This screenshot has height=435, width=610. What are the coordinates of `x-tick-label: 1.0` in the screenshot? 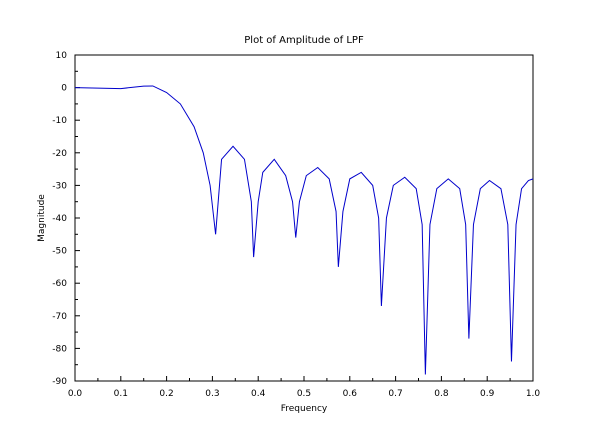 It's located at (533, 394).